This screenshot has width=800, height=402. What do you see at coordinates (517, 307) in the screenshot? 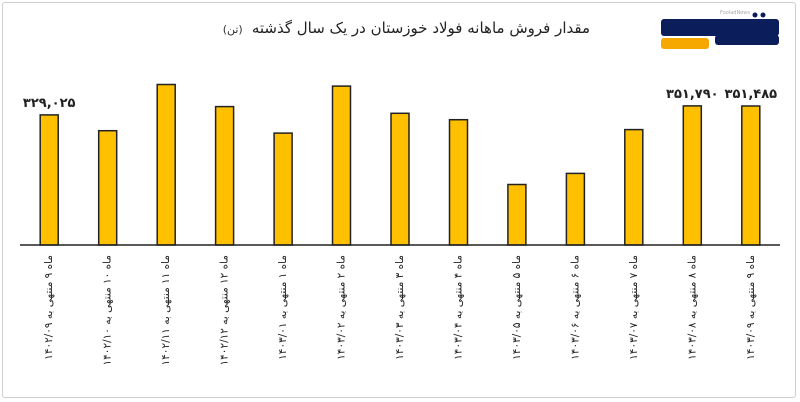
I see `x-tick-label: ماه ۵ منتهی به ۱۴۰۳/۰۵` at bounding box center [517, 307].